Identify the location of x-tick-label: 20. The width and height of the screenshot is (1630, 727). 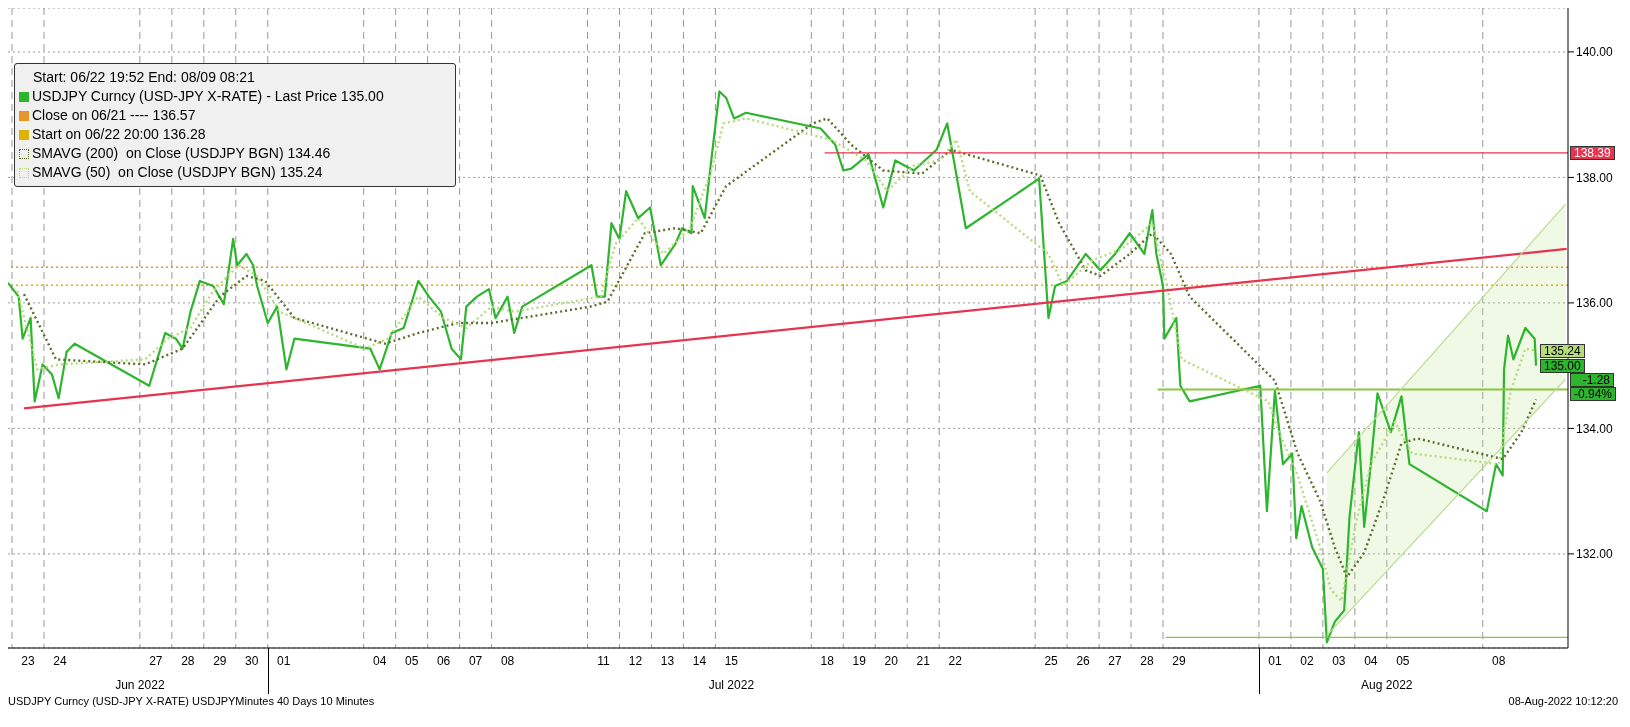
(891, 660).